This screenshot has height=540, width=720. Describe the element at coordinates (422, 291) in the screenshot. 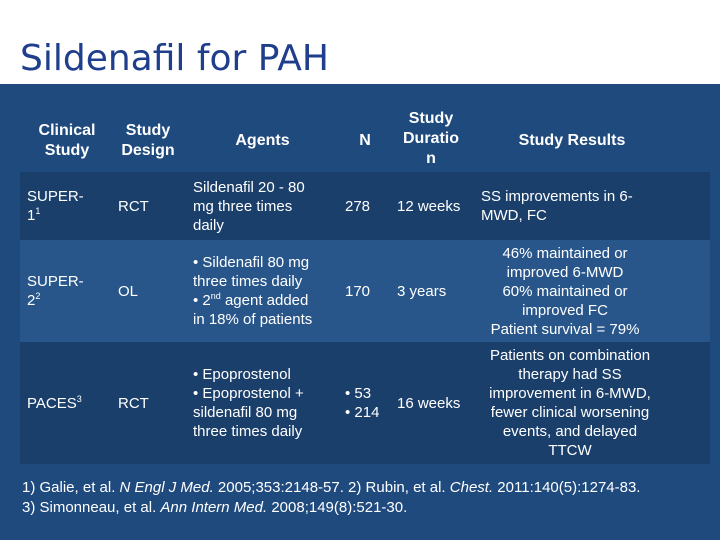

I see `row2-duration: 3 years` at that location.